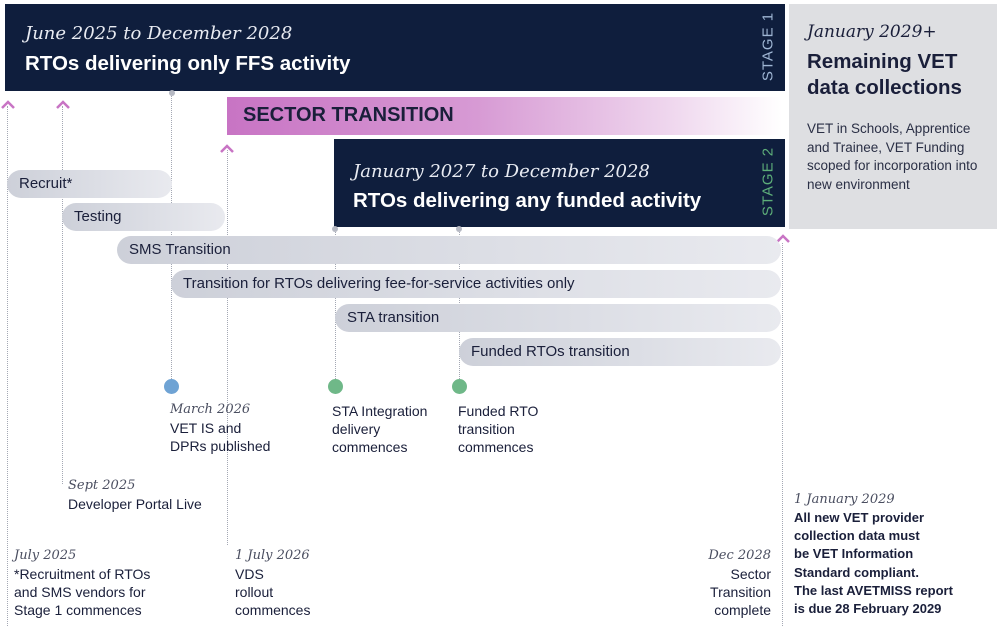 The height and width of the screenshot is (630, 999). I want to click on milestone-sta: STA Integration delivery commences, so click(379, 429).